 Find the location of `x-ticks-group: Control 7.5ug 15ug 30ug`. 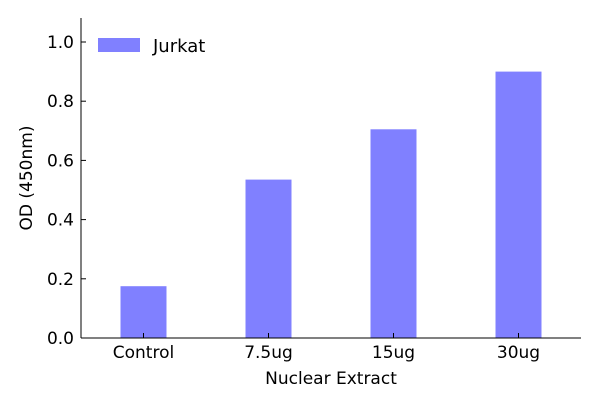

x-ticks-group: Control 7.5ug 15ug 30ug is located at coordinates (326, 348).